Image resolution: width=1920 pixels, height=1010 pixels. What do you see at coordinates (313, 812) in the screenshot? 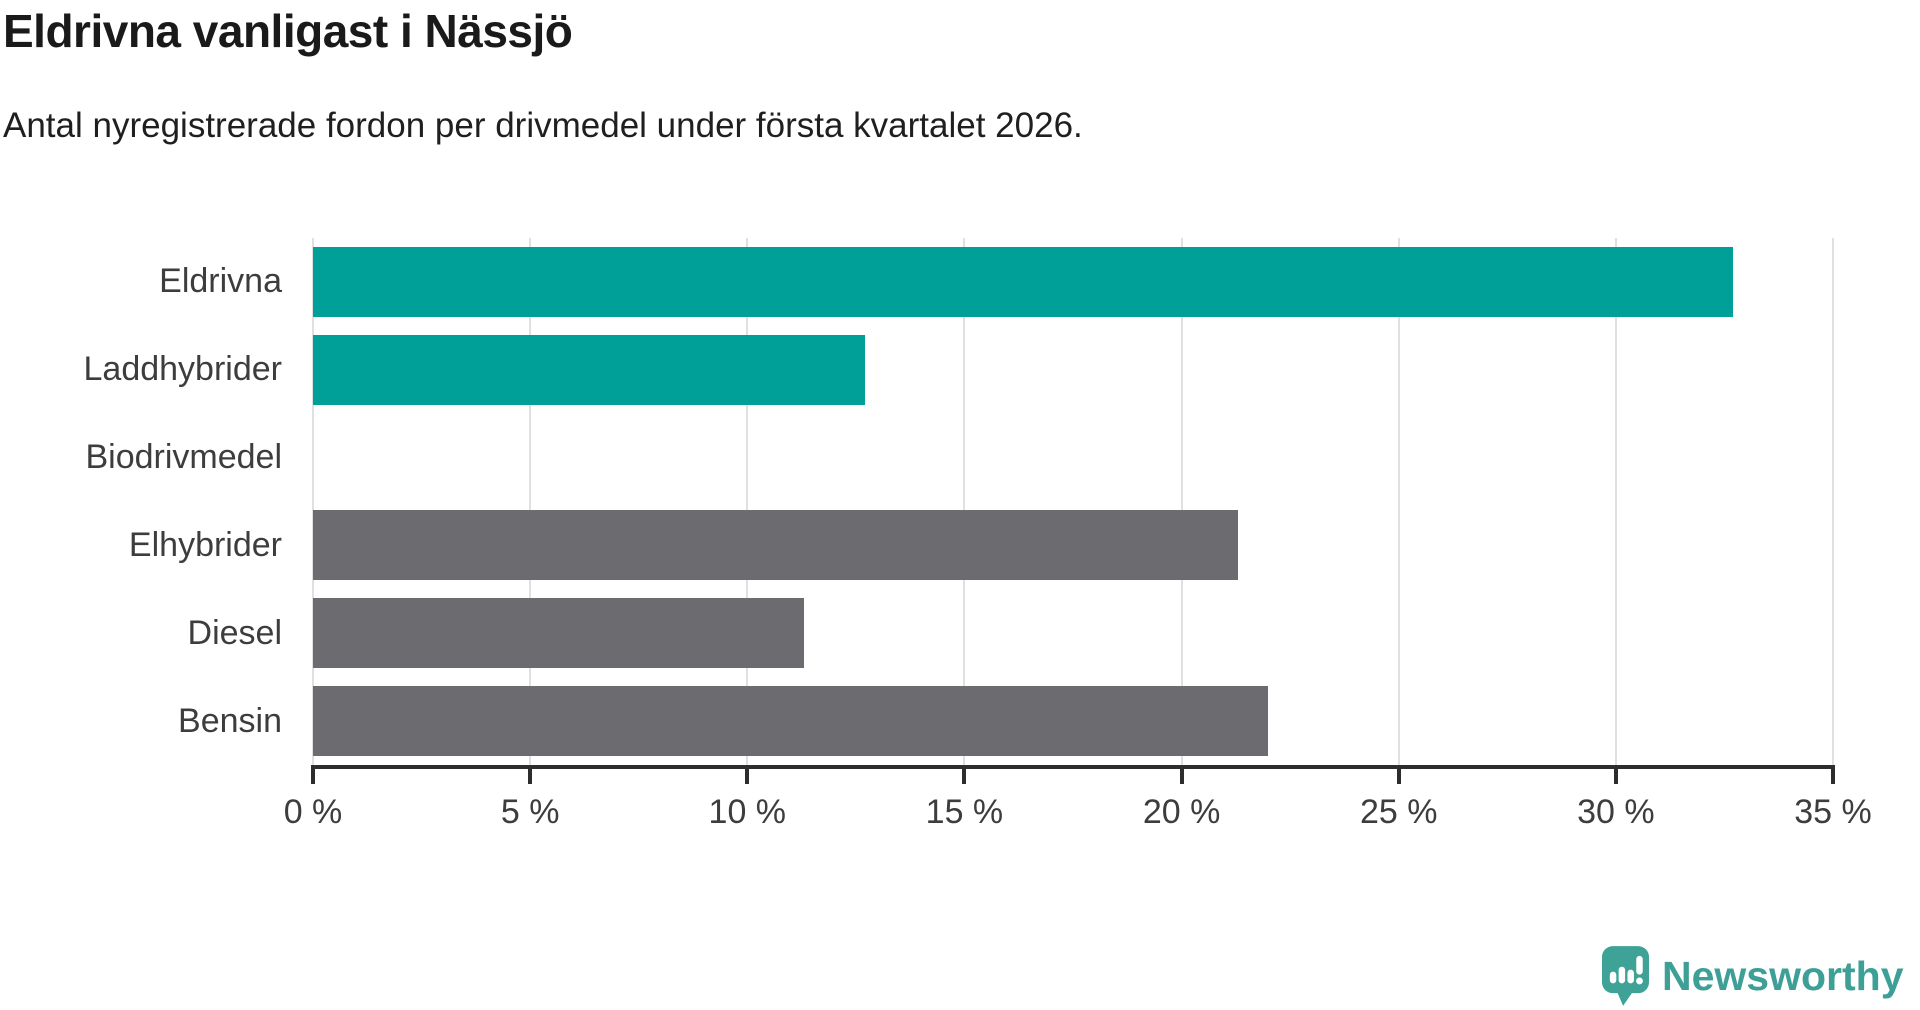
I see `x-tick-label-0: 0 %` at bounding box center [313, 812].